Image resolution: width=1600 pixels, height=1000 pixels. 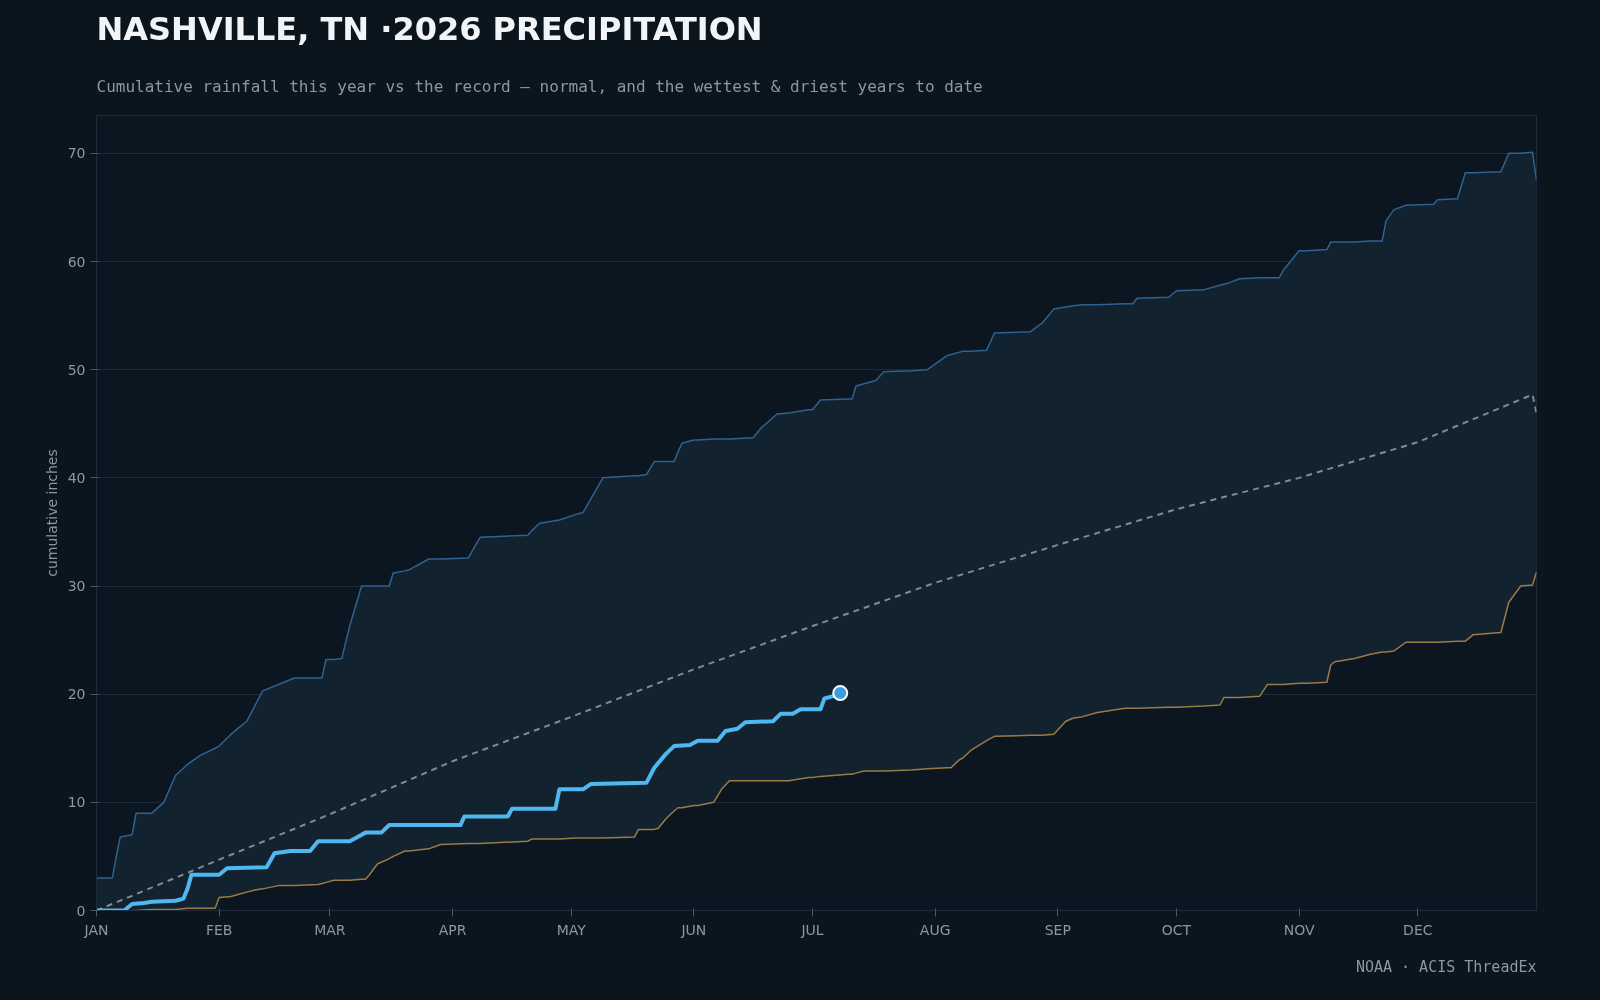 What do you see at coordinates (452, 929) in the screenshot?
I see `x-tick-label: APR` at bounding box center [452, 929].